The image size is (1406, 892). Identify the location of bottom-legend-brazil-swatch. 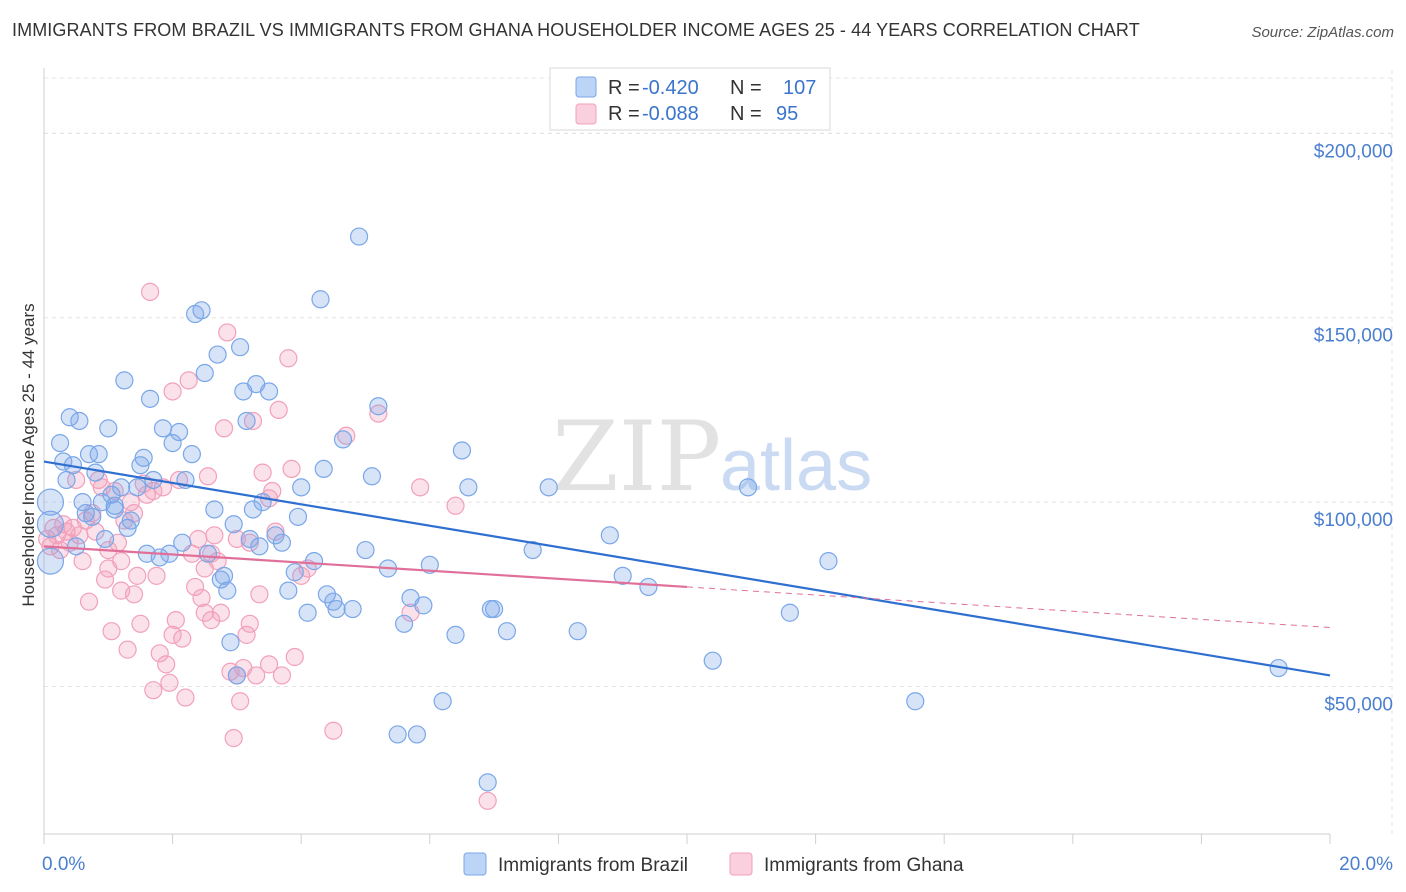
(475, 864).